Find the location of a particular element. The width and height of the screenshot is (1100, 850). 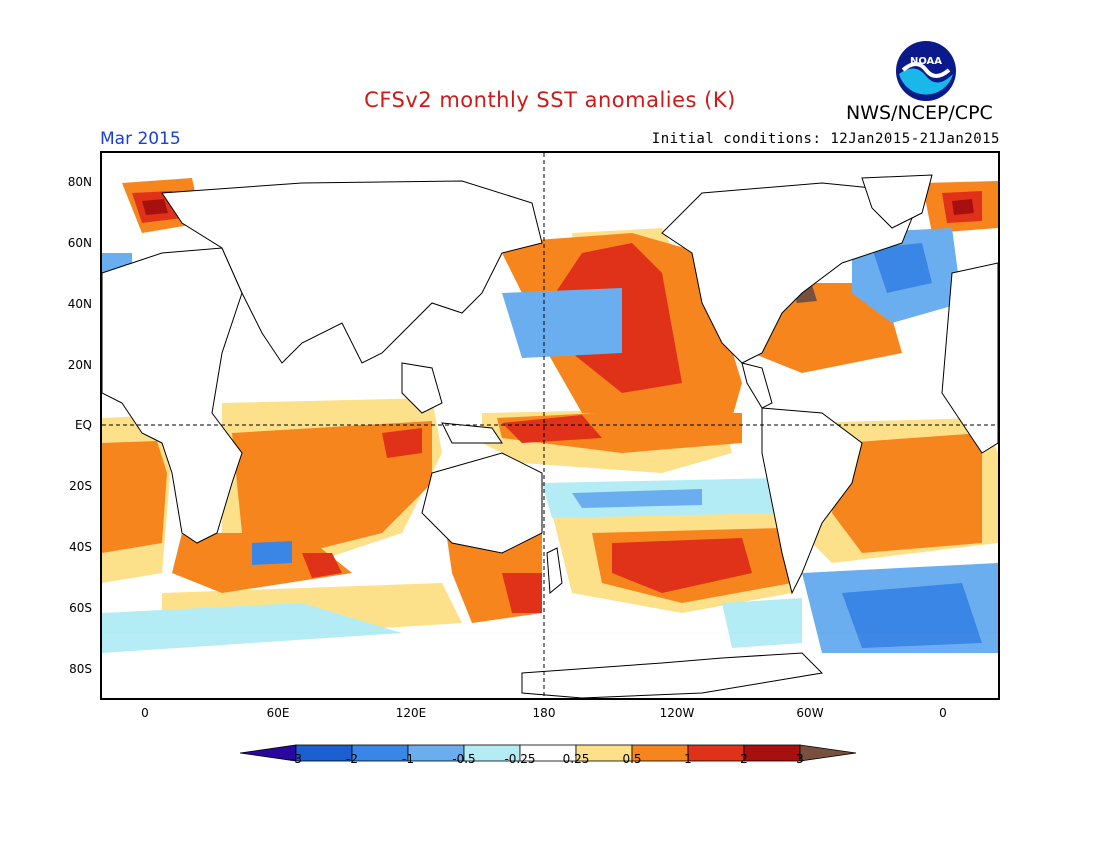

initial-conditions-label: Initial conditions: 12Jan2015-21Jan2015 is located at coordinates (825, 139).